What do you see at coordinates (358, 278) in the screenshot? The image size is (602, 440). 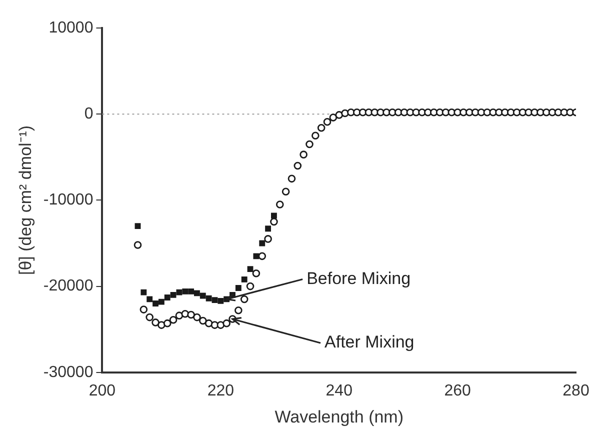 I see `annotation: Before Mixing` at bounding box center [358, 278].